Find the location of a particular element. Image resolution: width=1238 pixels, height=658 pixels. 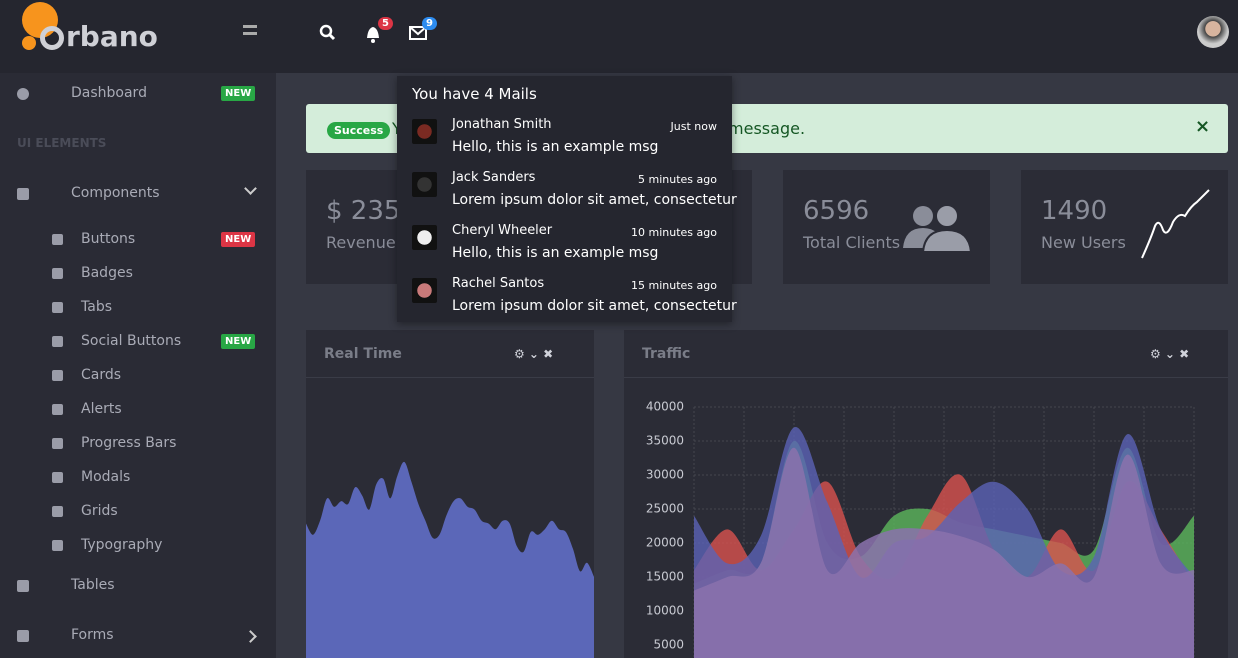

stat-value: 1490 is located at coordinates (1074, 211).